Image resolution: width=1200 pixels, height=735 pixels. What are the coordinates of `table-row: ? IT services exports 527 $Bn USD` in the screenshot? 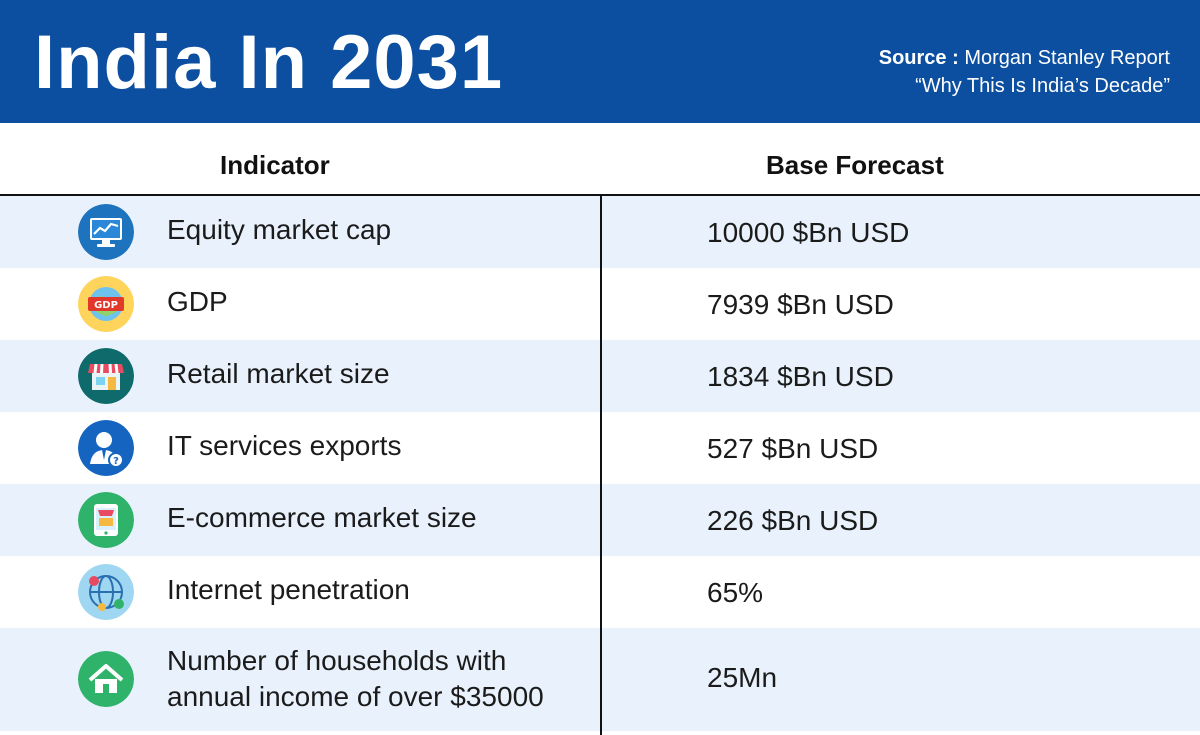 It's located at (600, 448).